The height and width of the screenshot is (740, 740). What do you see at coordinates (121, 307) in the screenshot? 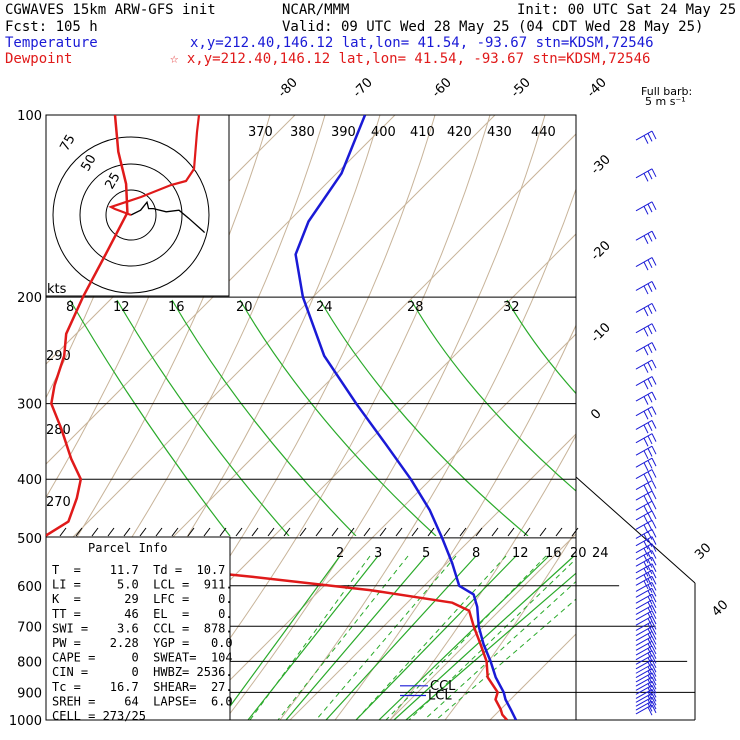
I see `mixing-label-upper: 12` at bounding box center [121, 307].